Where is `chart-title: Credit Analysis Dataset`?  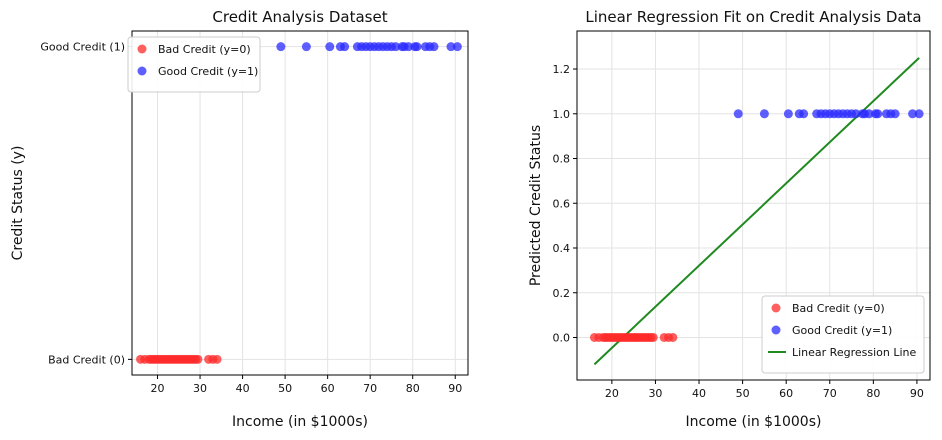 chart-title: Credit Analysis Dataset is located at coordinates (299, 17).